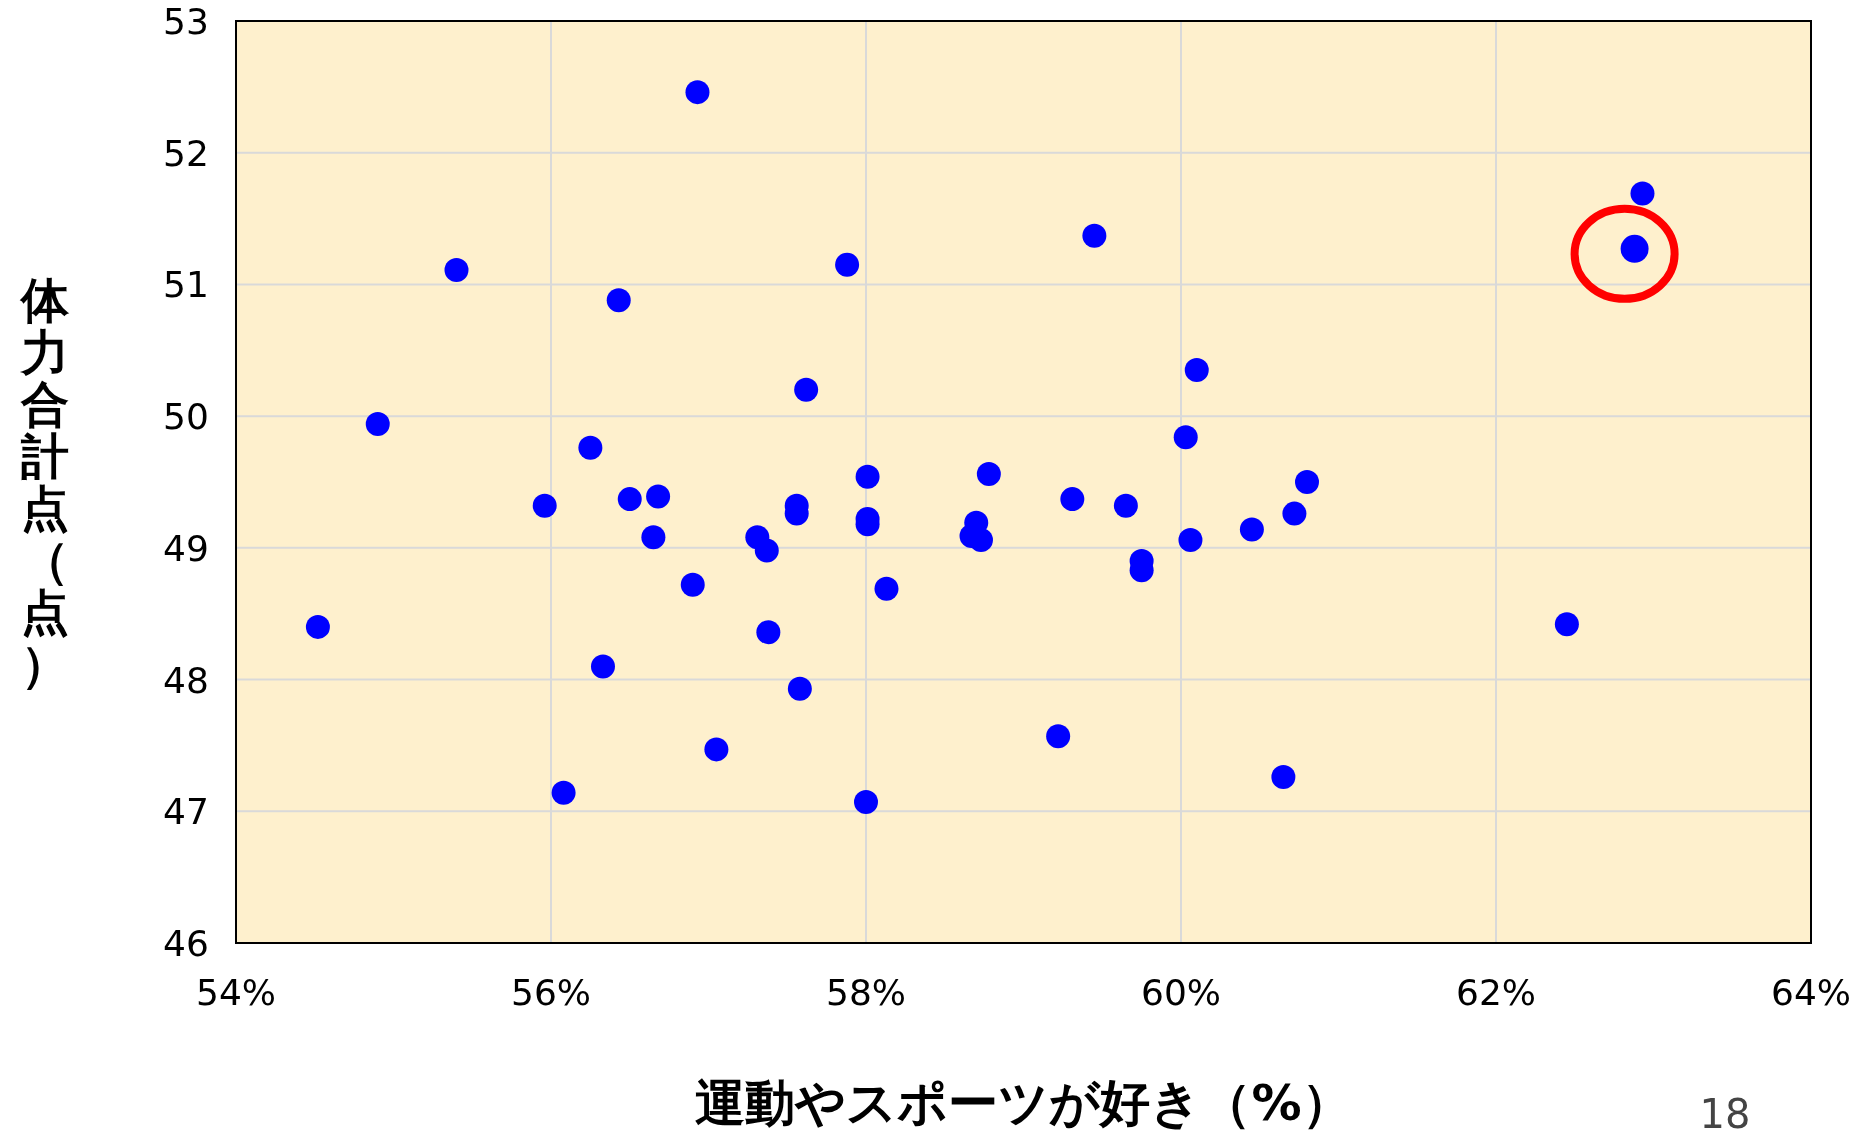 The image size is (1872, 1137). What do you see at coordinates (186, 812) in the screenshot?
I see `y-tick-label: 47` at bounding box center [186, 812].